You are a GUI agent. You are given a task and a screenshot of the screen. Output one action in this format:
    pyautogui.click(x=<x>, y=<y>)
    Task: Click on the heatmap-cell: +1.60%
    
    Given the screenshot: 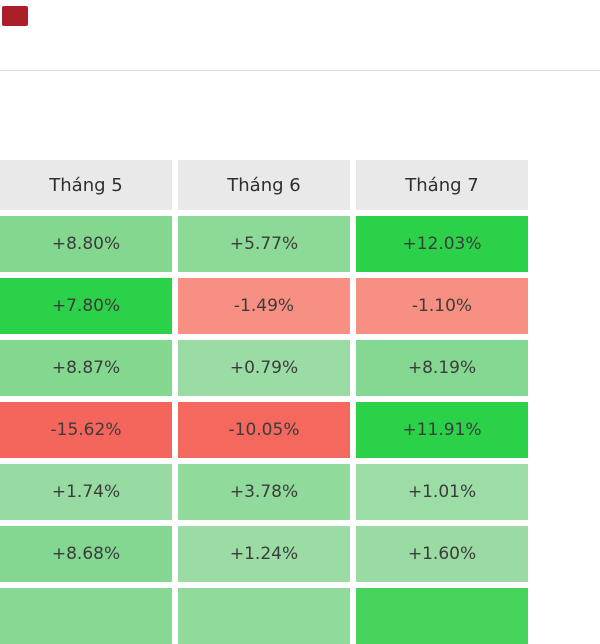 What is the action you would take?
    pyautogui.click(x=442, y=554)
    